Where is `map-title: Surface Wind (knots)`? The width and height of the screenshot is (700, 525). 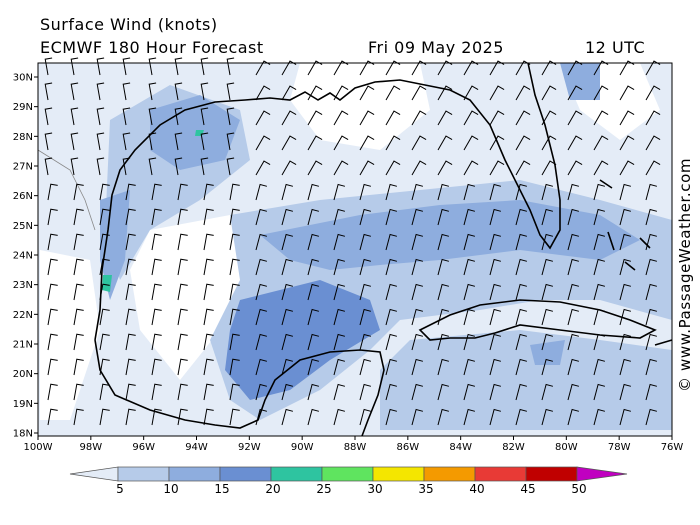
map-title: Surface Wind (knots) is located at coordinates (129, 24).